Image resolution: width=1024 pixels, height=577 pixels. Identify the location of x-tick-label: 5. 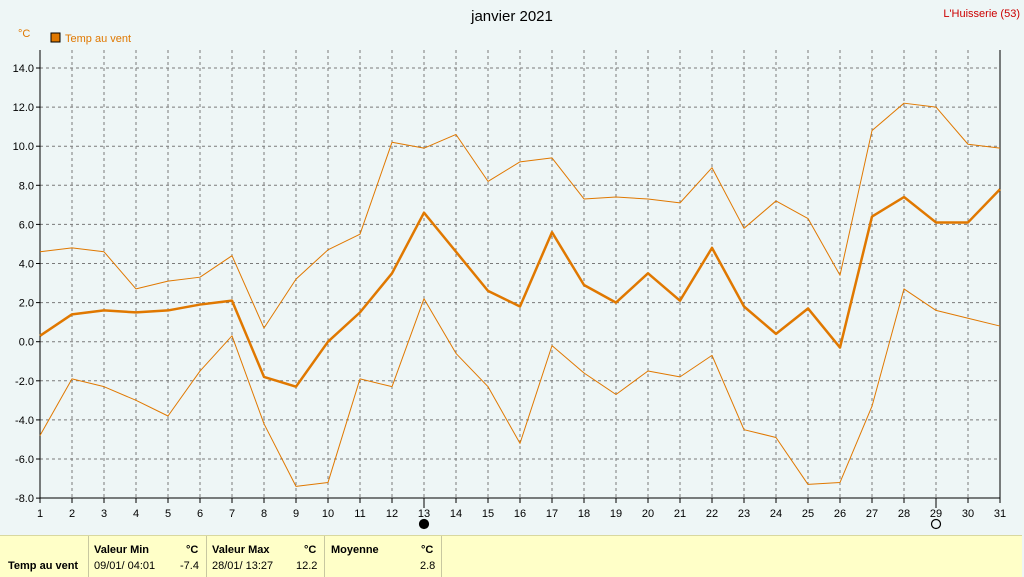
(168, 514).